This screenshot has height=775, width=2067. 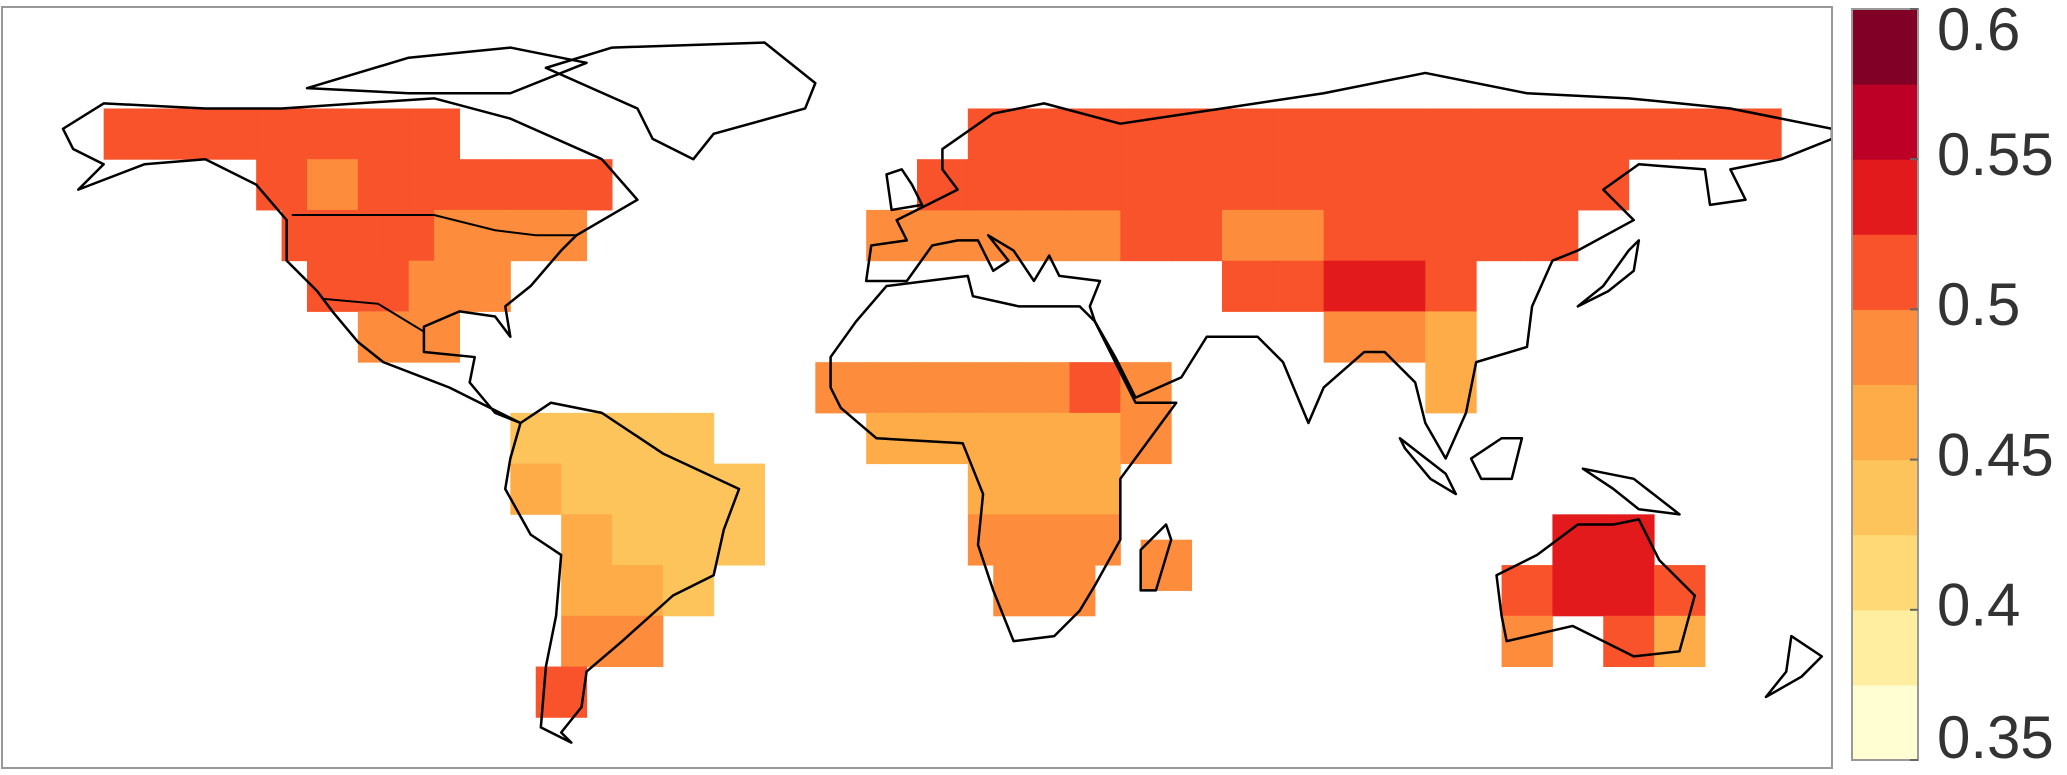 I want to click on coastline-north-america, so click(x=350, y=261).